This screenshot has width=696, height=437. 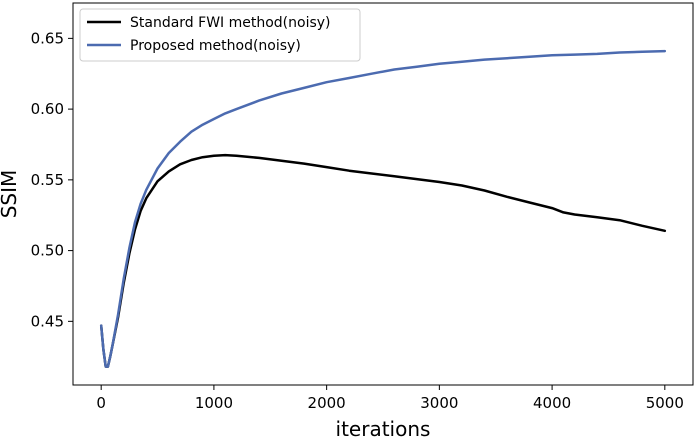 I want to click on legend-box, so click(x=220, y=35).